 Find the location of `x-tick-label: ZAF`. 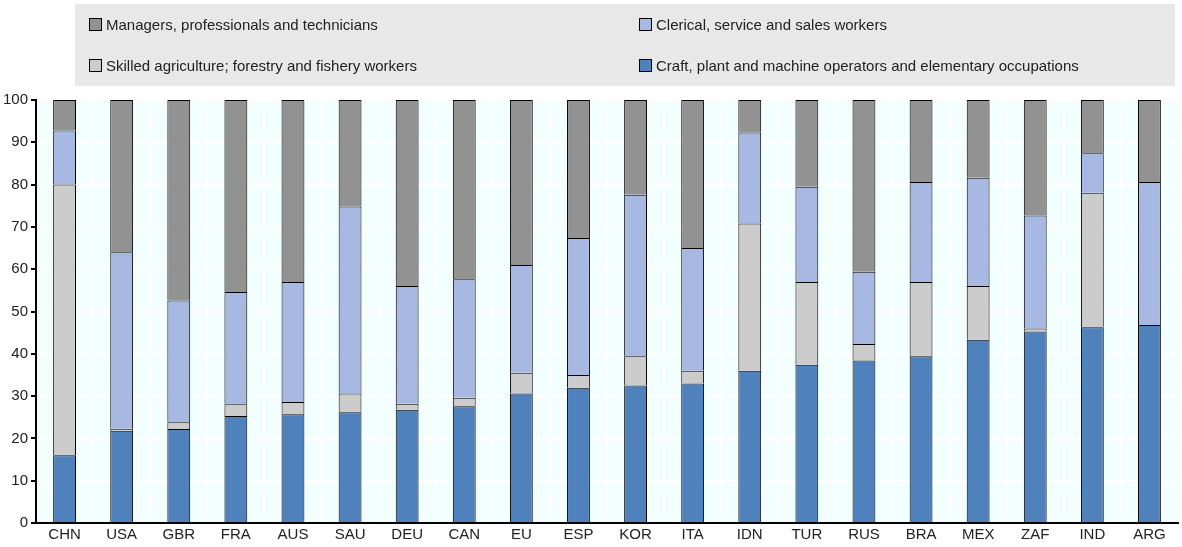

x-tick-label: ZAF is located at coordinates (1035, 534).